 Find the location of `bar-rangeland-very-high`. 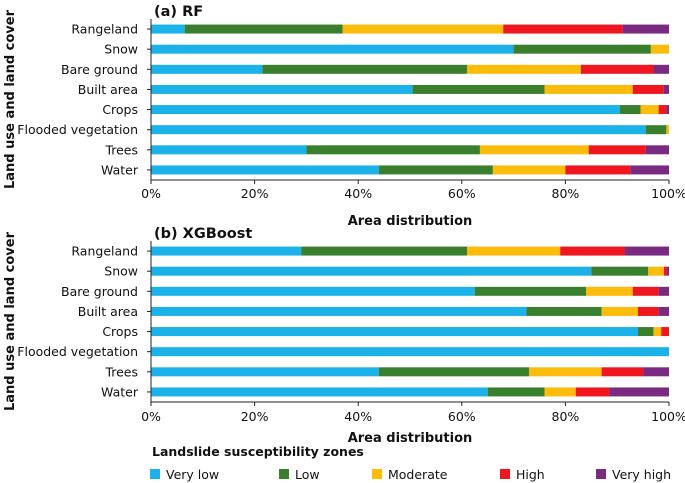

bar-rangeland-very-high is located at coordinates (646, 251).